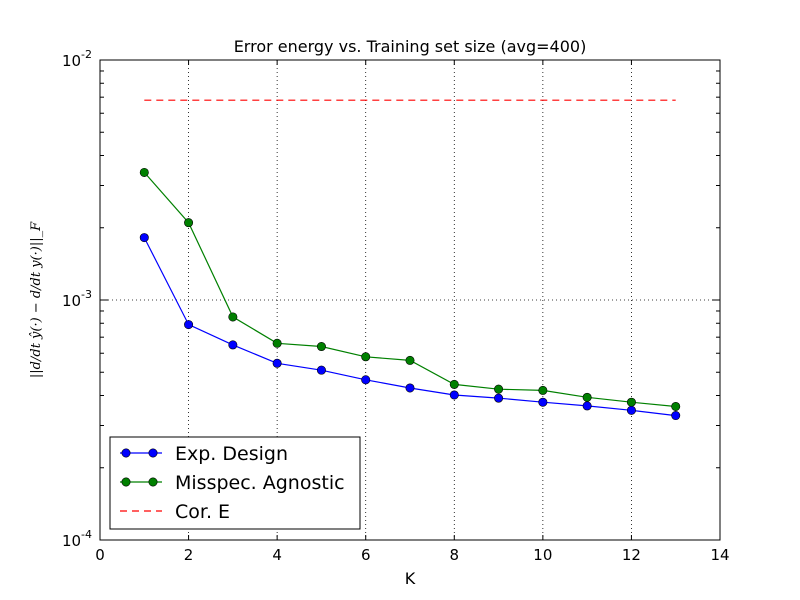 This screenshot has width=800, height=600. I want to click on legend-item: Cor. E, so click(175, 512).